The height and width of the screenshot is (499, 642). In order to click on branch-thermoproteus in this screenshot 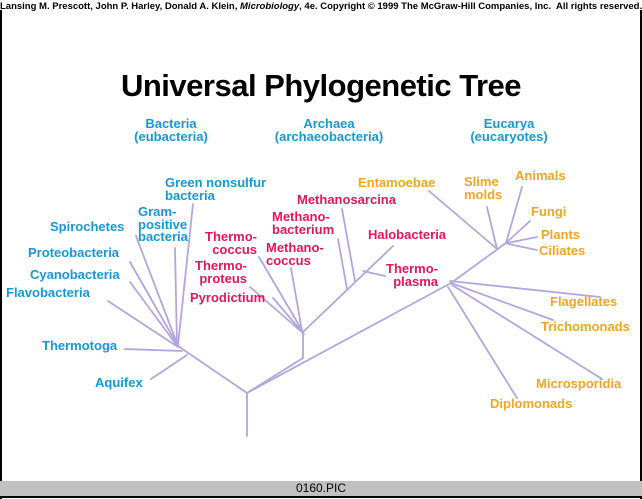, I will do `click(276, 310)`.